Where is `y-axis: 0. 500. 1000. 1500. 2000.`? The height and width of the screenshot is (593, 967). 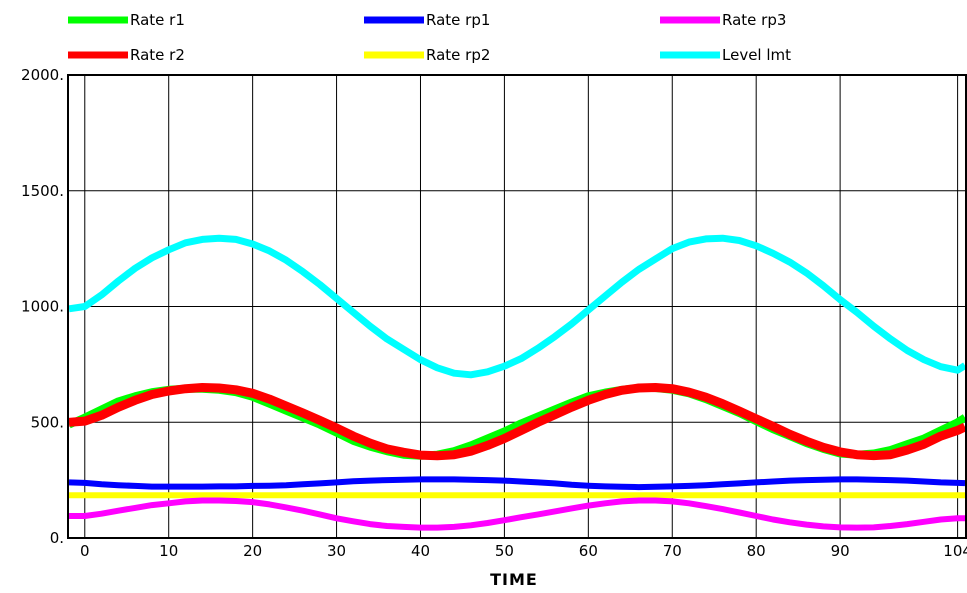 y-axis: 0. 500. 1000. 1500. 2000. is located at coordinates (42, 306).